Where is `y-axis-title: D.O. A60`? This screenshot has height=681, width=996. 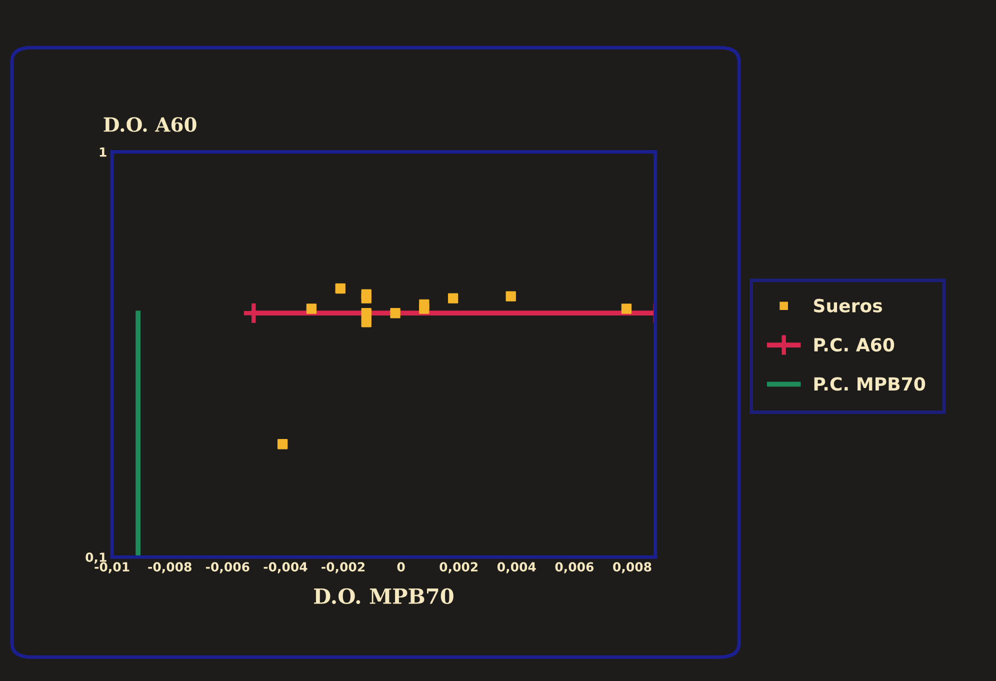 y-axis-title: D.O. A60 is located at coordinates (150, 124).